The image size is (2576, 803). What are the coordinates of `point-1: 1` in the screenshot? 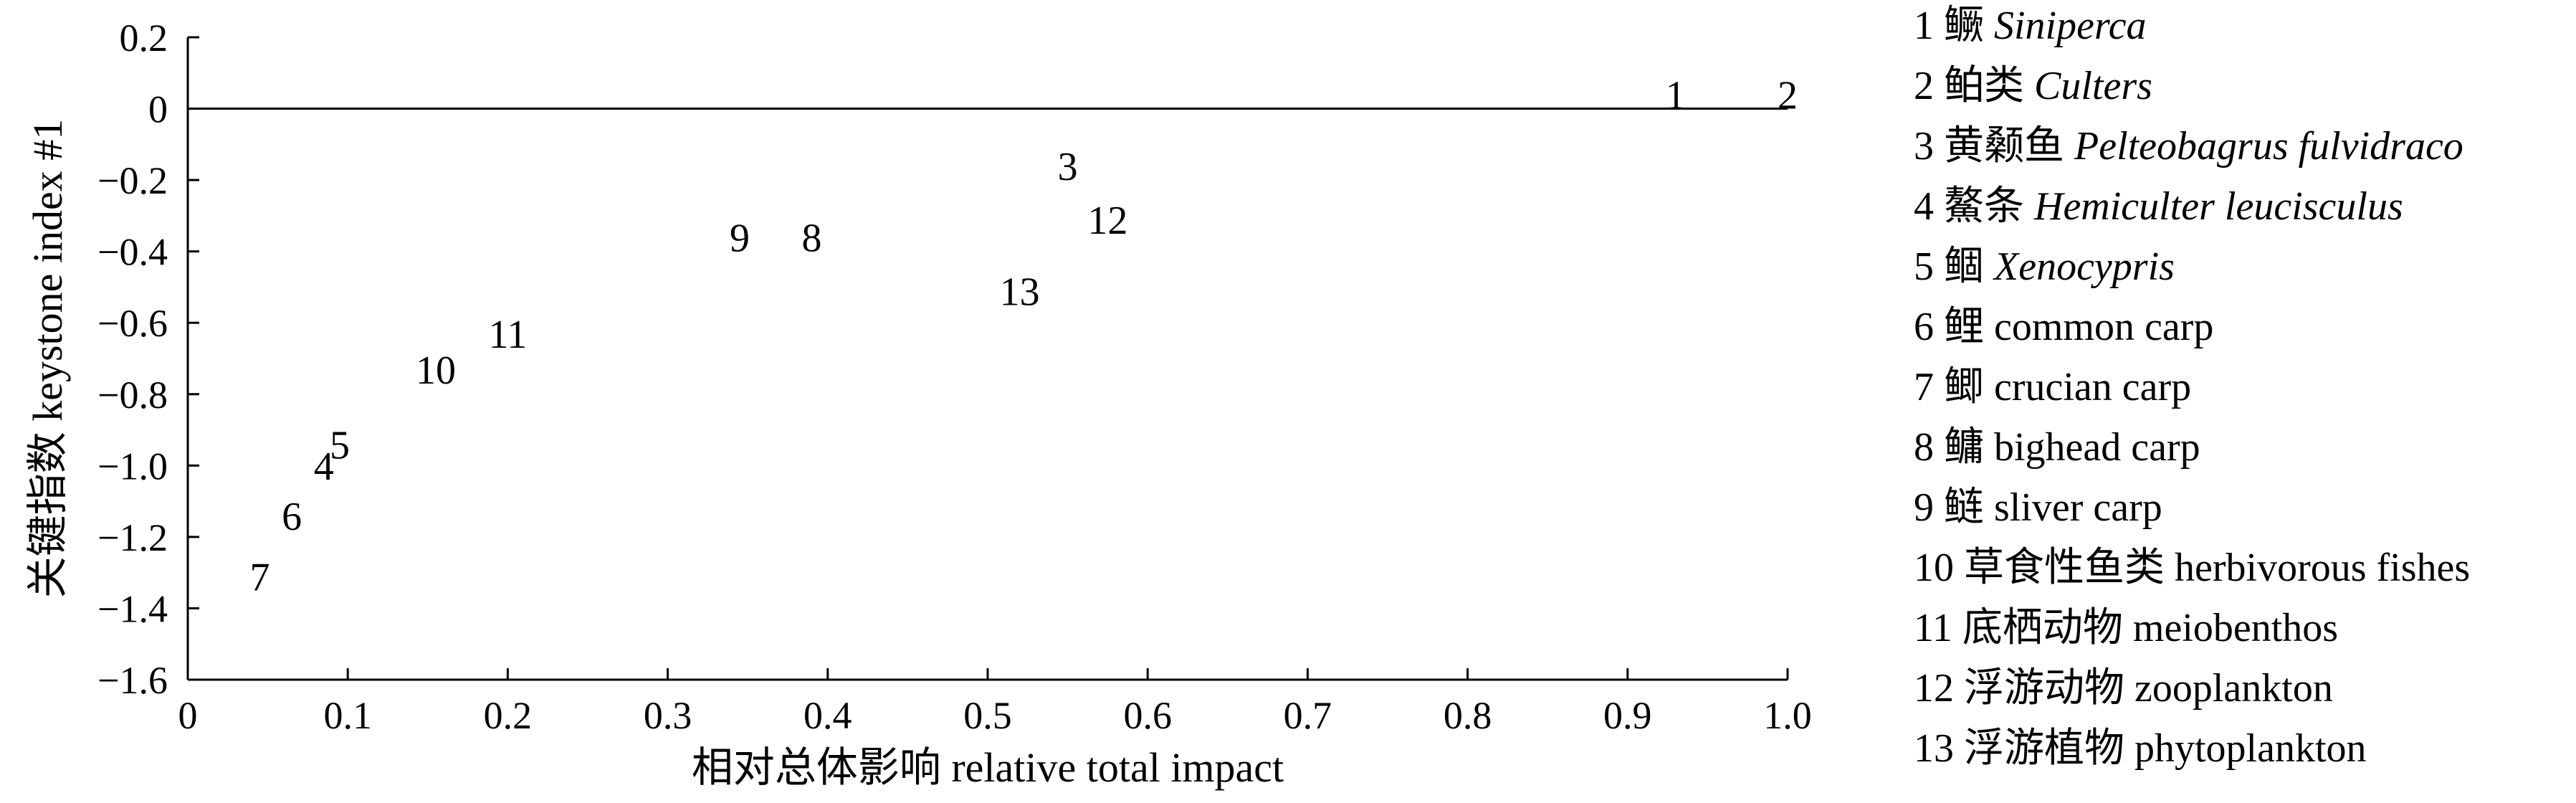 It's located at (1676, 96).